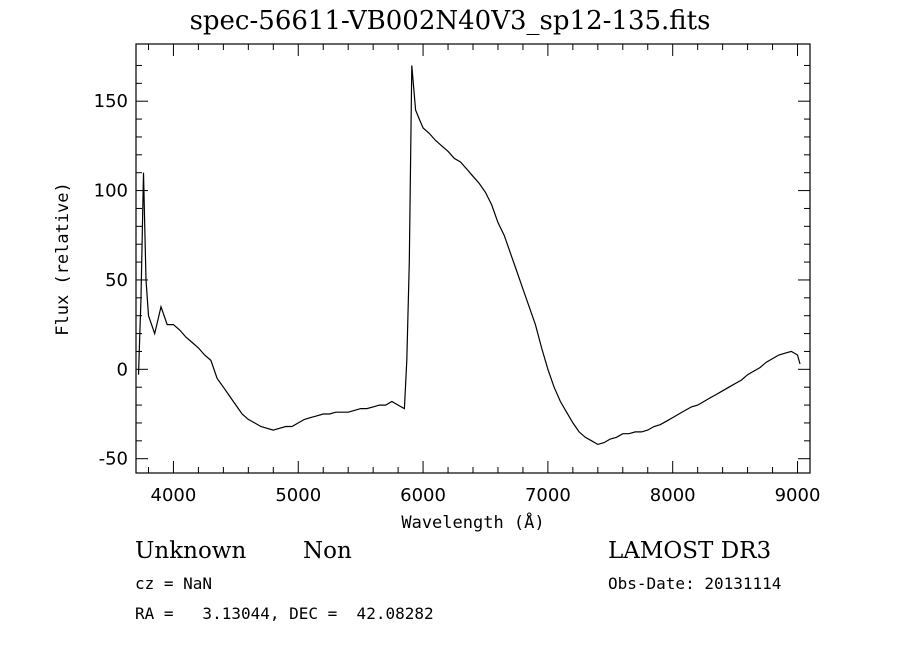  Describe the element at coordinates (284, 613) in the screenshot. I see `coordinates-label: RA = 3.13044, DEC = 42.08282` at that location.